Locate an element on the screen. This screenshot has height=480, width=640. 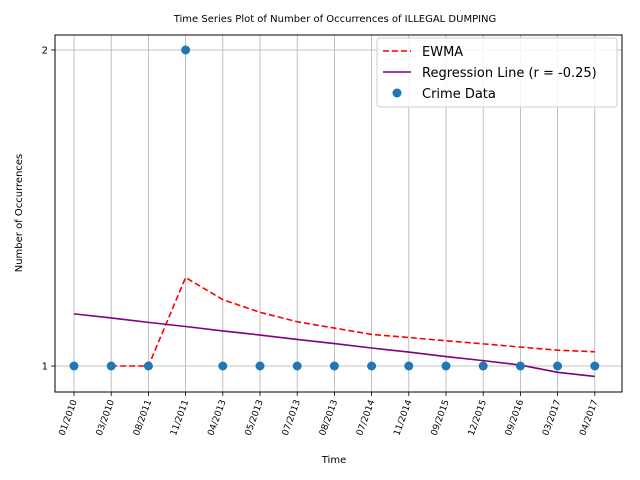
x-tick-label: 12/2015 is located at coordinates (478, 418).